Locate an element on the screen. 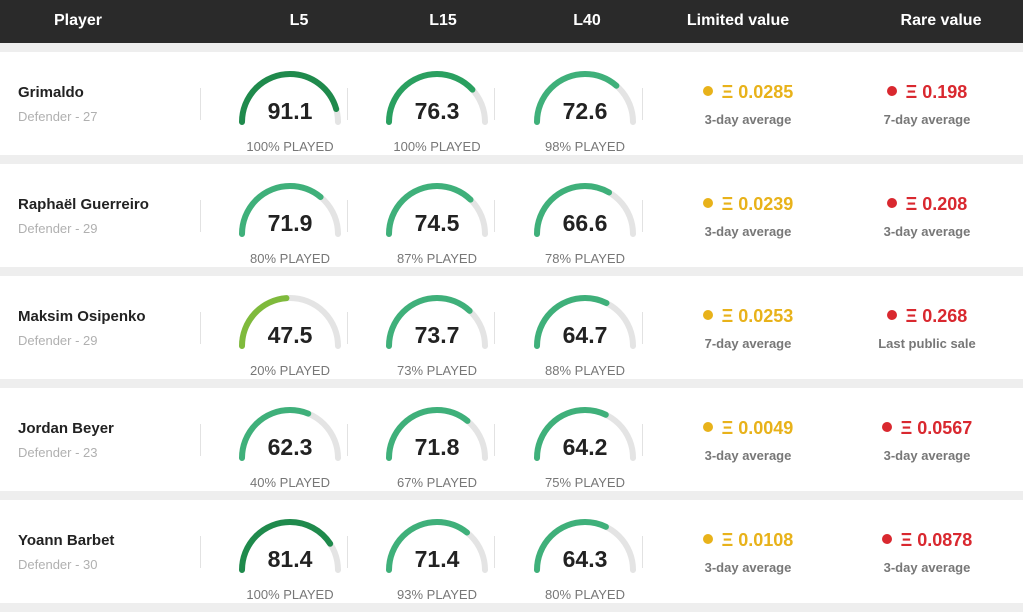 This screenshot has width=1023, height=612. player-info: Maksim Osipenko Defender - 29 is located at coordinates (82, 328).